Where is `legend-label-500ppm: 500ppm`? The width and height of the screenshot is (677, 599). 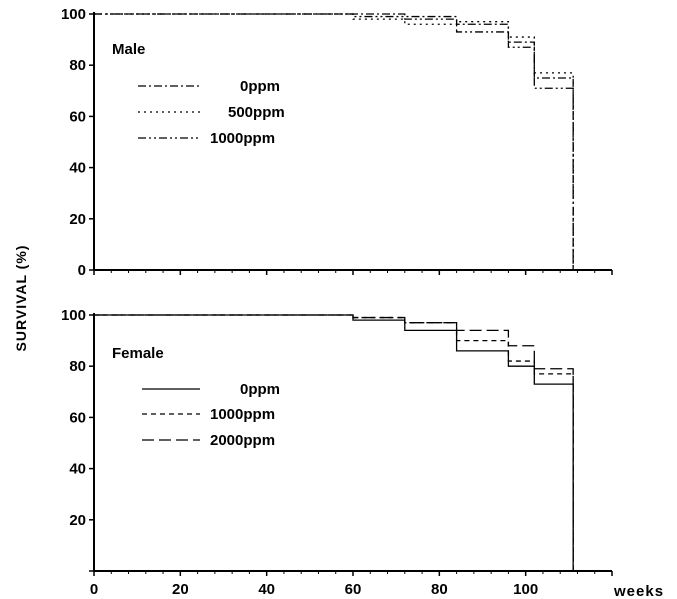
legend-label-500ppm: 500ppm is located at coordinates (256, 112).